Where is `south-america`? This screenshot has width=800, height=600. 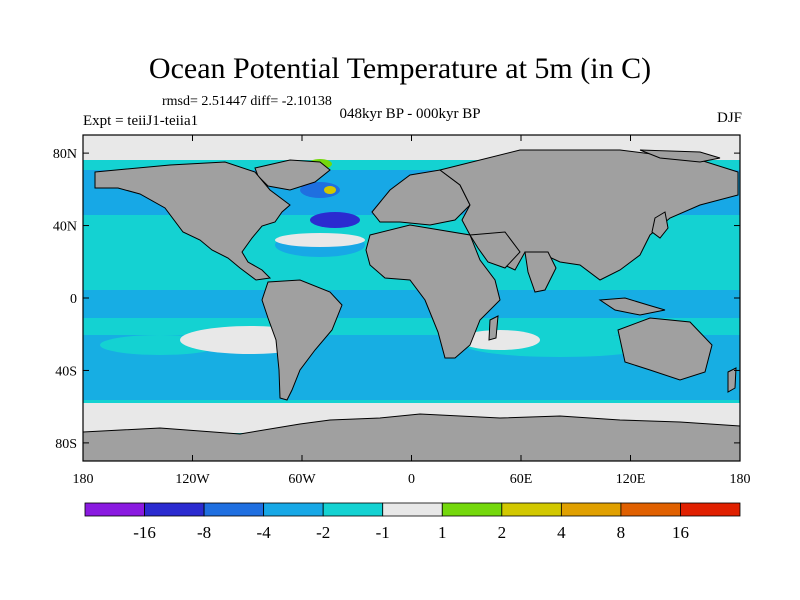 south-america is located at coordinates (302, 340).